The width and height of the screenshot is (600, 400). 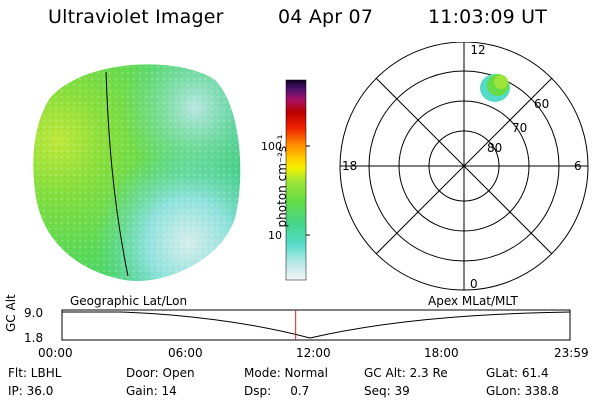 I want to click on colorbar-tick-10: 10, so click(x=275, y=235).